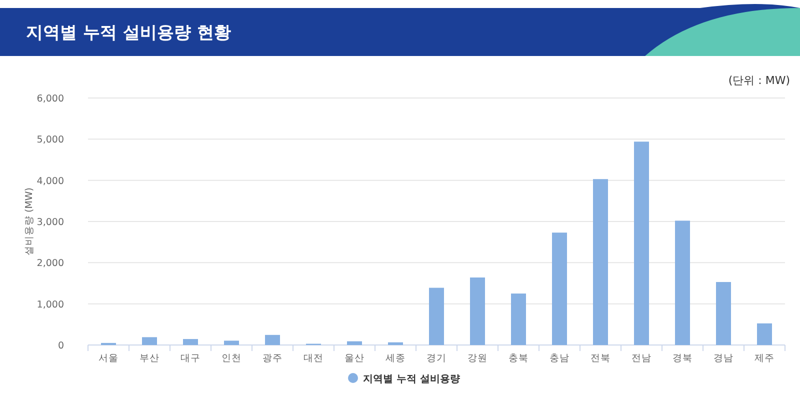 The height and width of the screenshot is (398, 800). What do you see at coordinates (50, 99) in the screenshot?
I see `y-tick-label: 6,000` at bounding box center [50, 99].